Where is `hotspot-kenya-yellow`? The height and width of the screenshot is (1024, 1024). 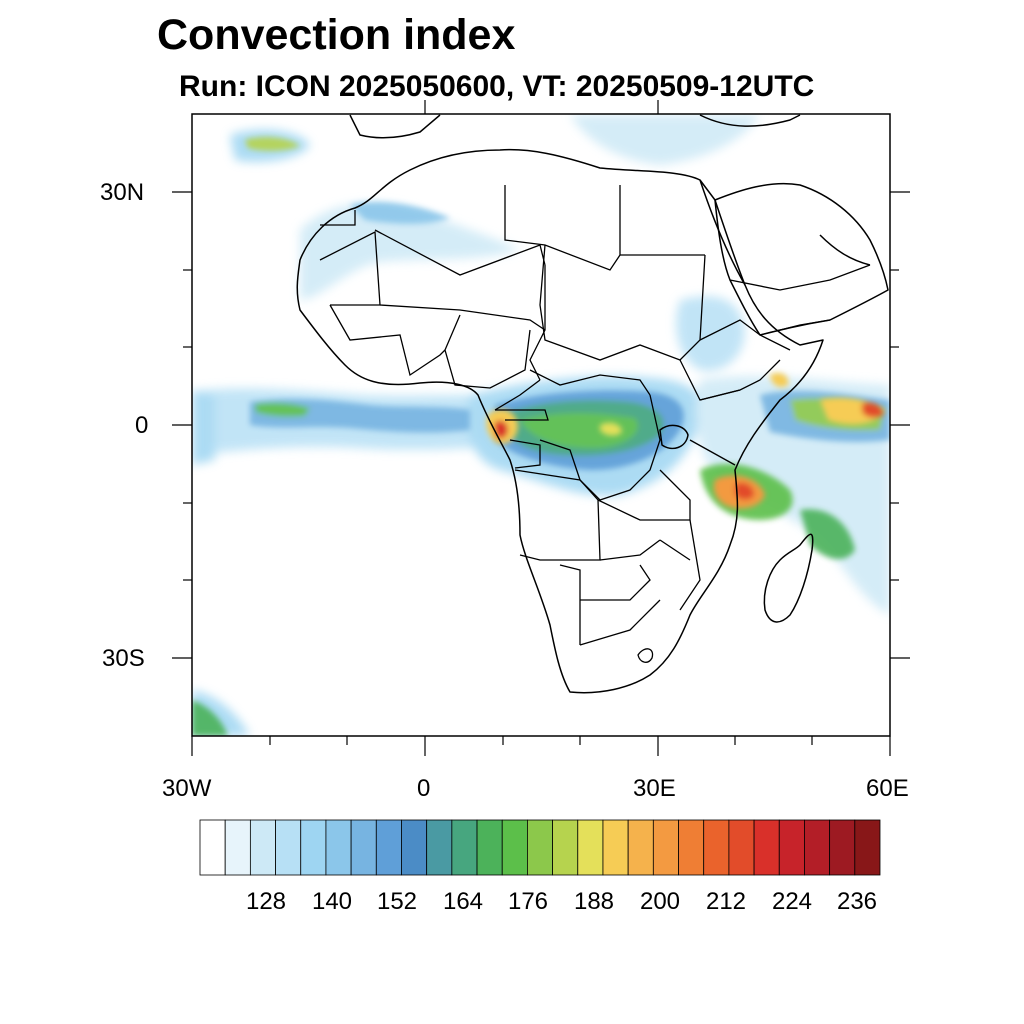
hotspot-kenya-yellow is located at coordinates (779, 380).